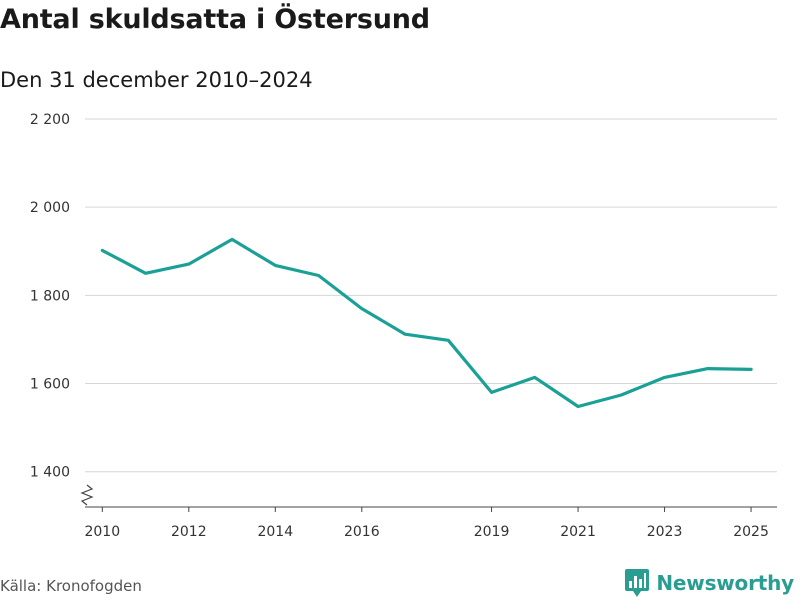 This screenshot has height=600, width=800. I want to click on chart-subtitle: Den 31 december 2010–2024, so click(156, 80).